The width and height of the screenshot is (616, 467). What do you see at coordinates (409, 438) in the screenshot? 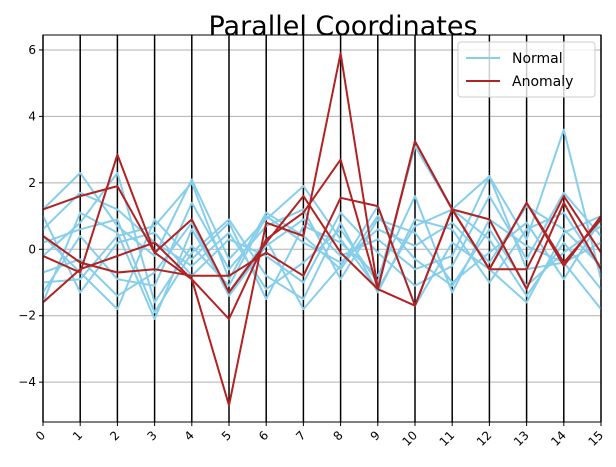
I see `x-tick-label: 10` at bounding box center [409, 438].